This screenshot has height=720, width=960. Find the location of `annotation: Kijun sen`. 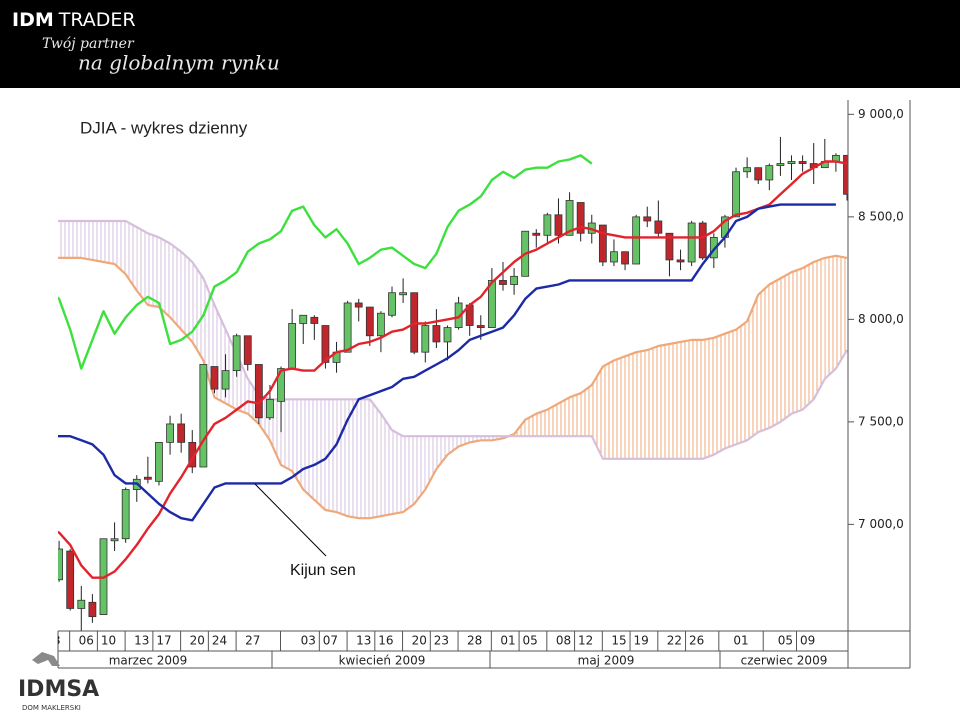

annotation: Kijun sen is located at coordinates (323, 570).